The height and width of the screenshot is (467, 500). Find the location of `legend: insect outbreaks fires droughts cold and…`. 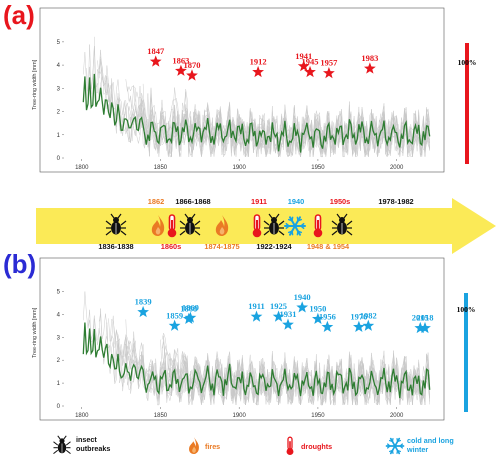

legend: insect outbreaks fires droughts cold and… is located at coordinates (253, 445).